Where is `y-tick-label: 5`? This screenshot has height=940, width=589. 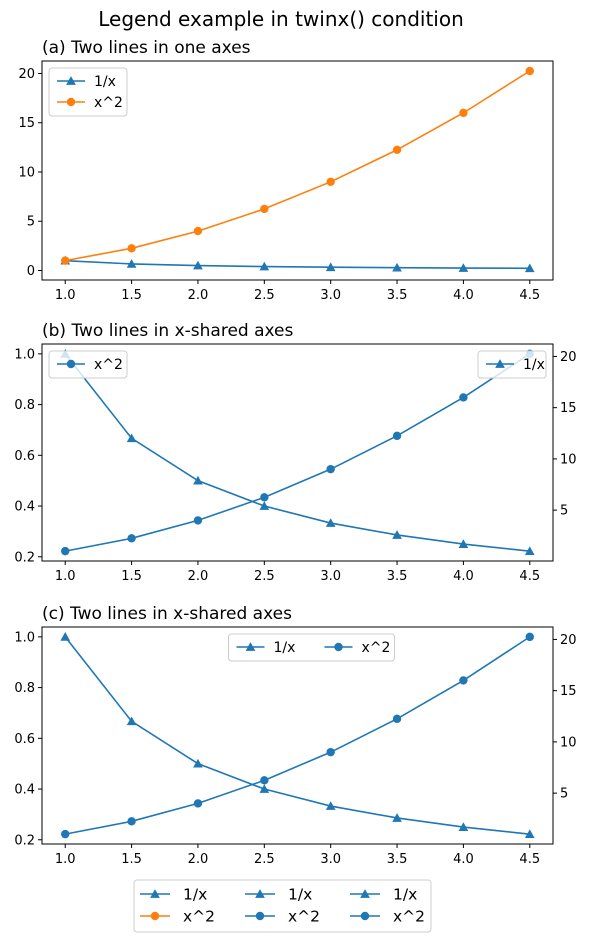
y-tick-label: 5 is located at coordinates (31, 222).